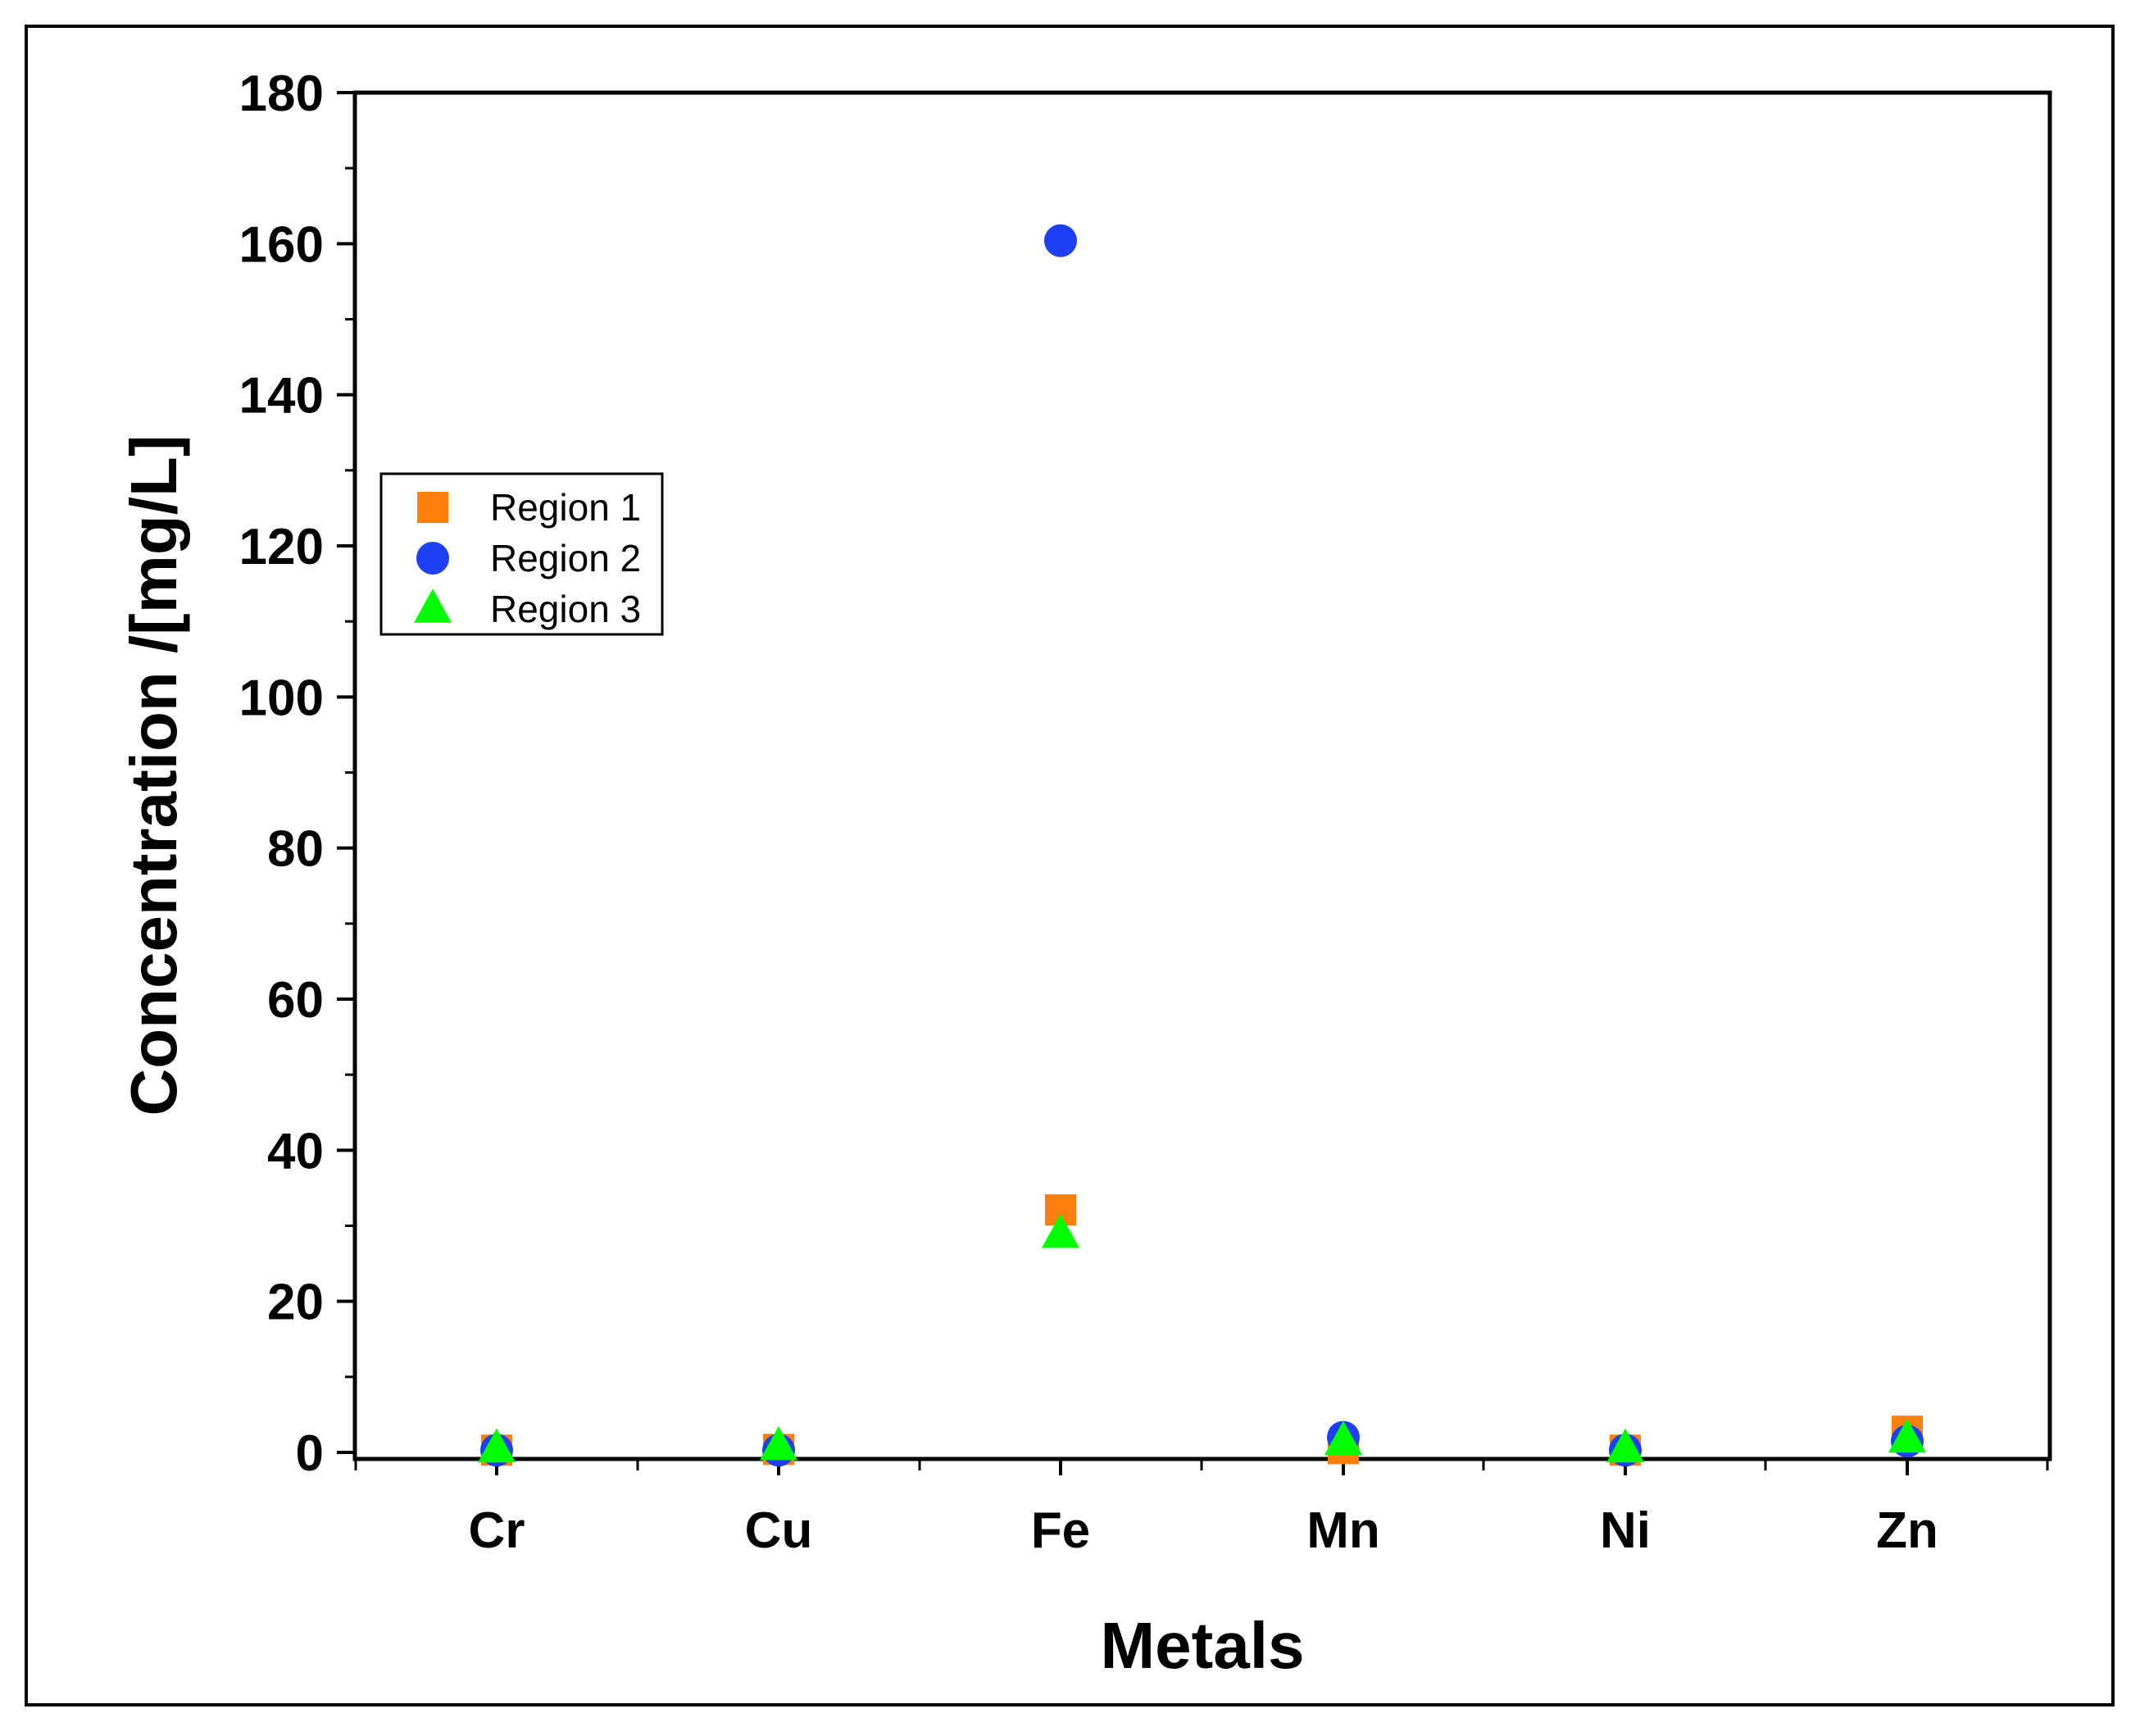 This screenshot has width=2140, height=1736. What do you see at coordinates (1061, 240) in the screenshot?
I see `data-point-circle` at bounding box center [1061, 240].